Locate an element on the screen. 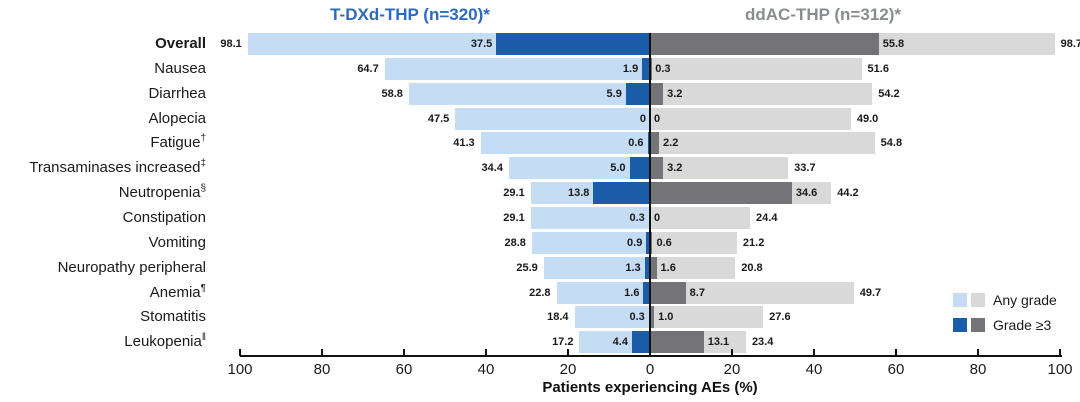 The width and height of the screenshot is (1080, 402). value-left-grade3: 1.6 is located at coordinates (632, 293).